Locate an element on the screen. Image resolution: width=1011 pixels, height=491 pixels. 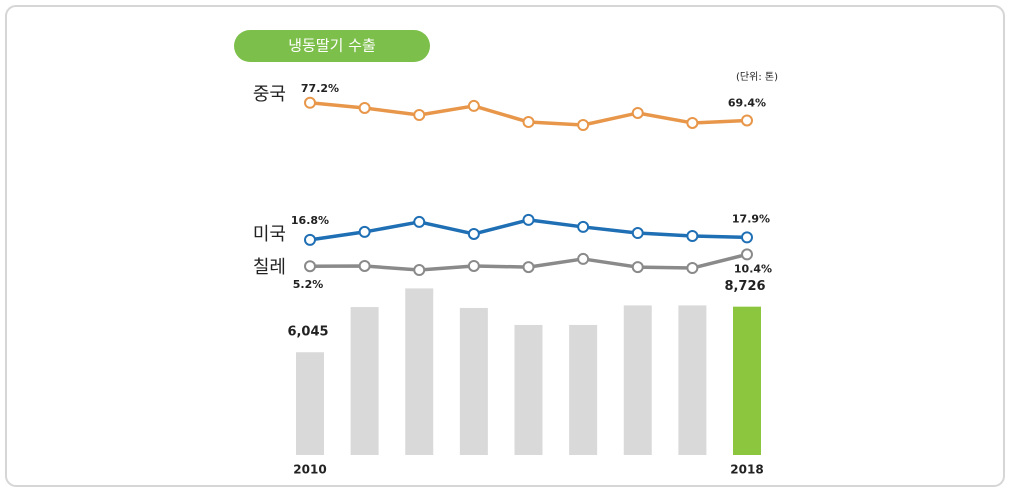
x-tick-label: 2010 is located at coordinates (309, 470).